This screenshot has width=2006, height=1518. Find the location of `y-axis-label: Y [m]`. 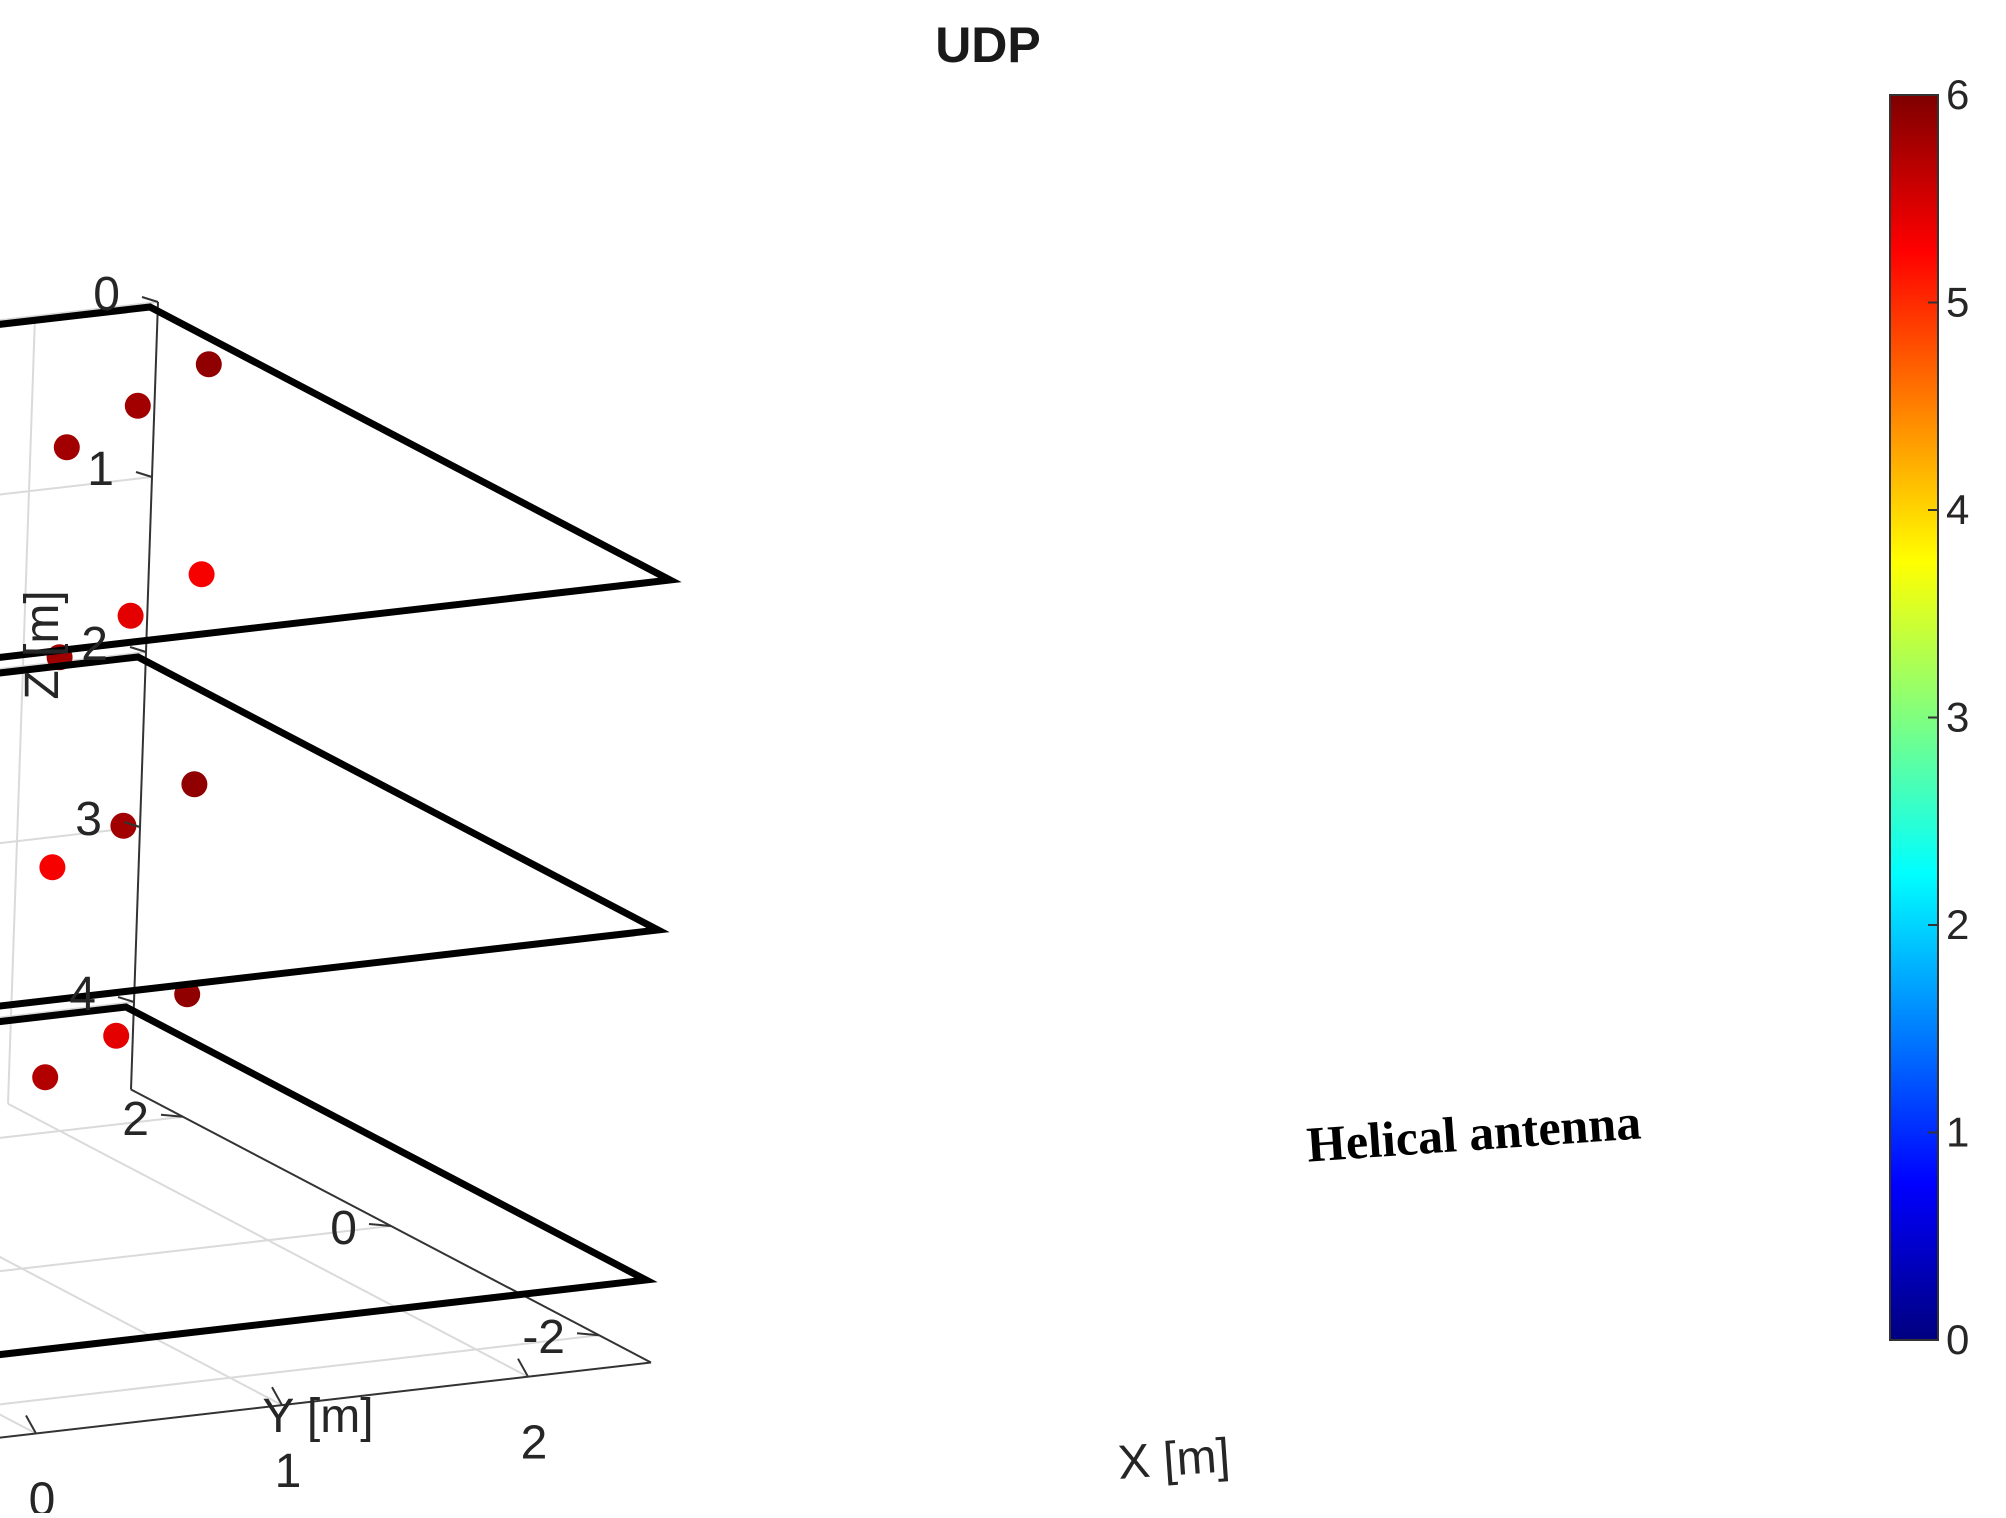

y-axis-label: Y [m] is located at coordinates (317, 1416).